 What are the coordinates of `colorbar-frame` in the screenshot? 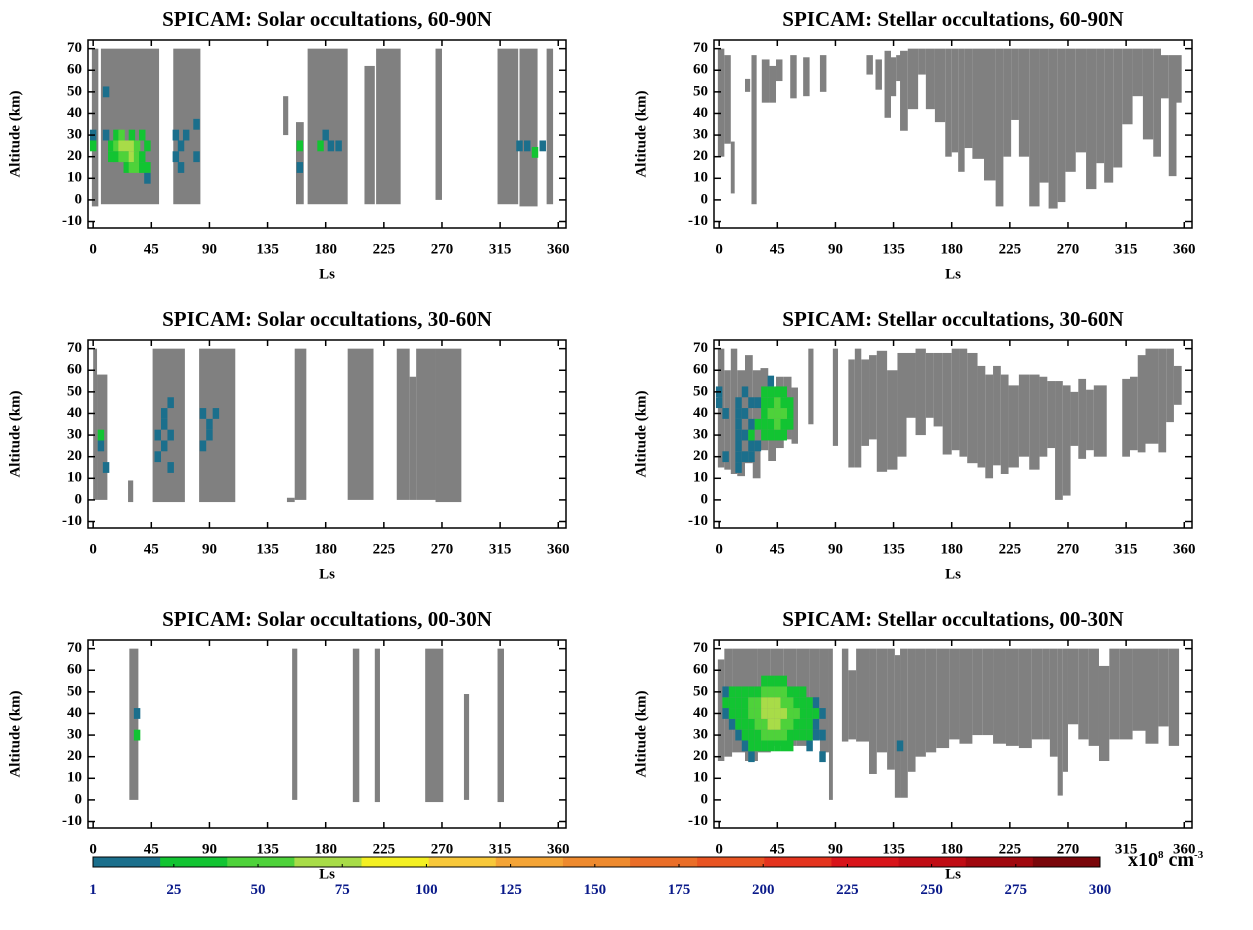 It's located at (596, 862).